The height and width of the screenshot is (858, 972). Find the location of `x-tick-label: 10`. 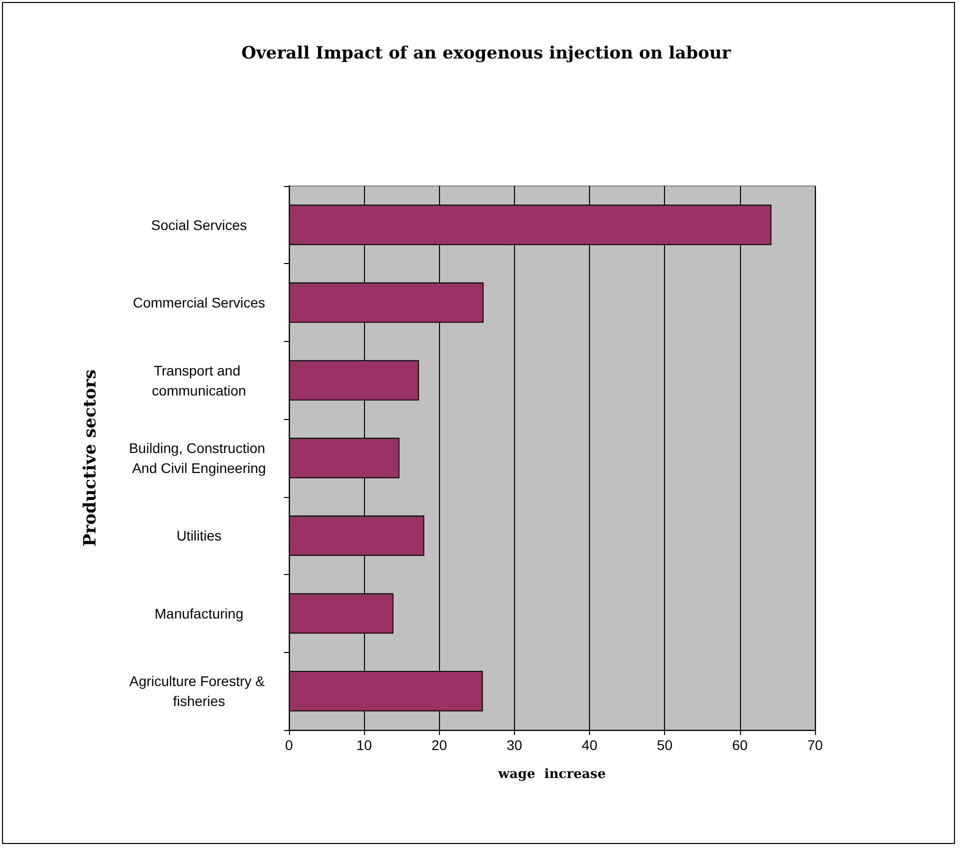

x-tick-label: 10 is located at coordinates (364, 745).